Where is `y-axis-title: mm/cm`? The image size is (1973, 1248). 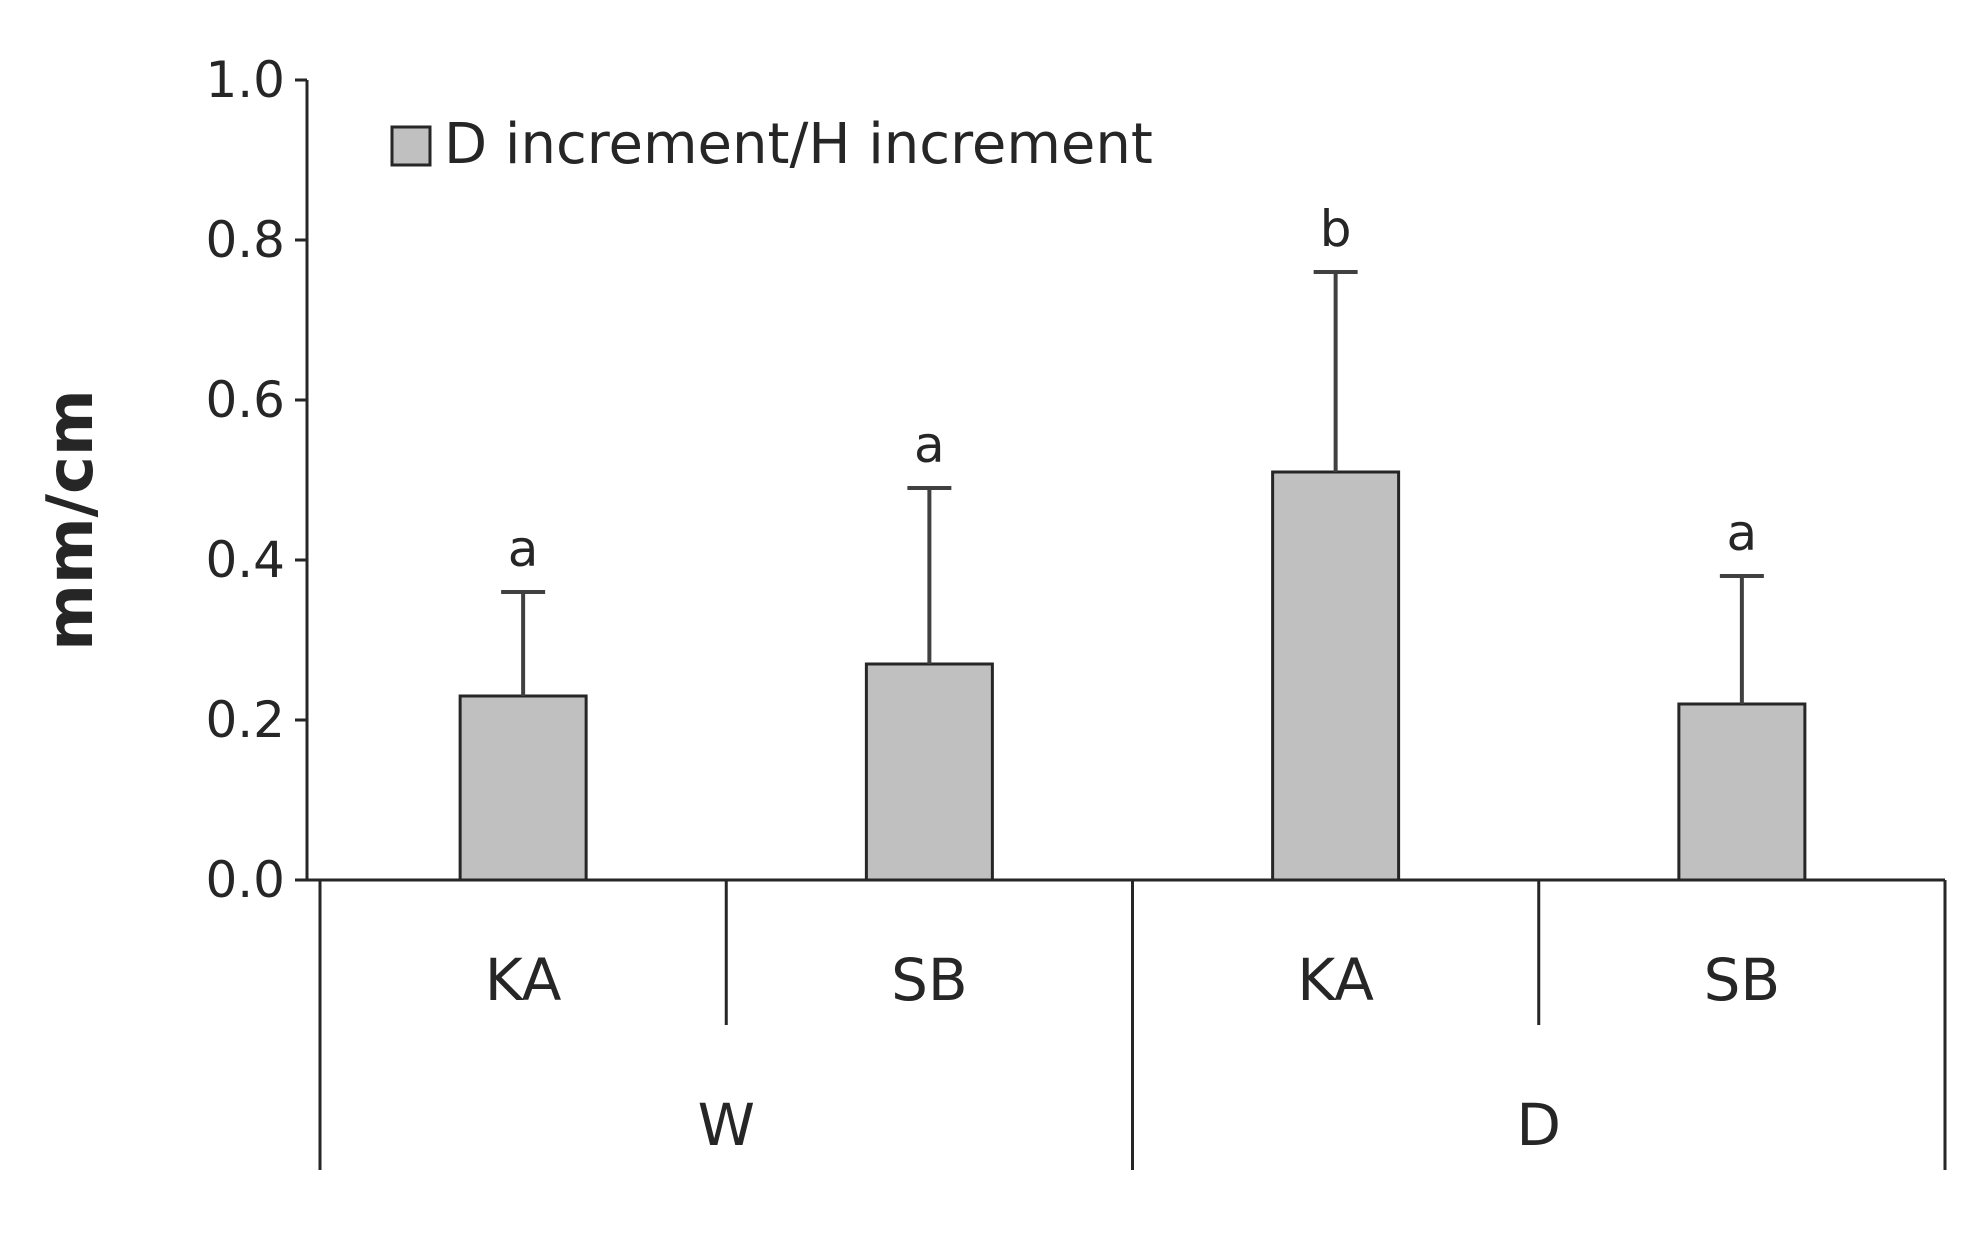 y-axis-title: mm/cm is located at coordinates (71, 519).